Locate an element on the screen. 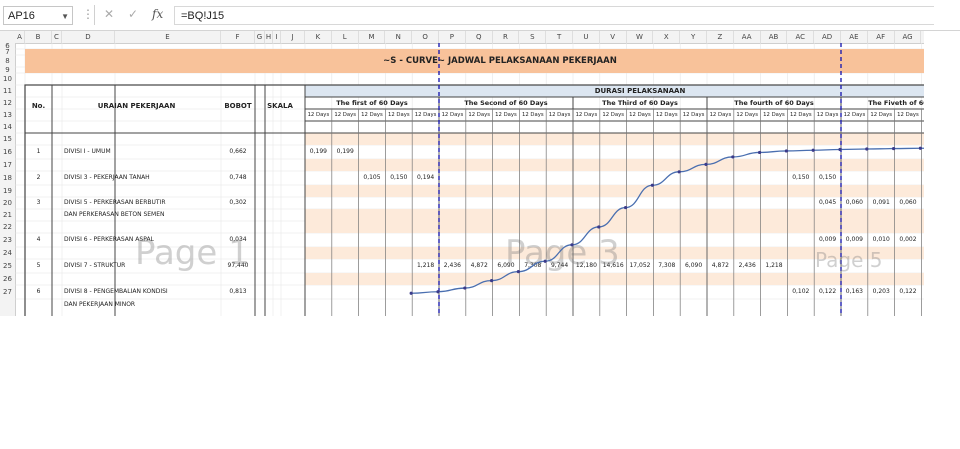  column-header-ad: AD is located at coordinates (827, 37).